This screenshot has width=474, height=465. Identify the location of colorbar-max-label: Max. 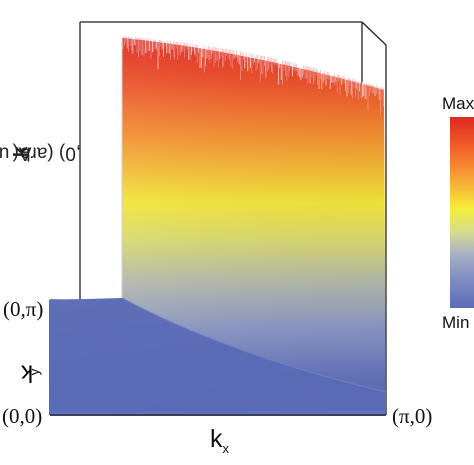
(458, 103).